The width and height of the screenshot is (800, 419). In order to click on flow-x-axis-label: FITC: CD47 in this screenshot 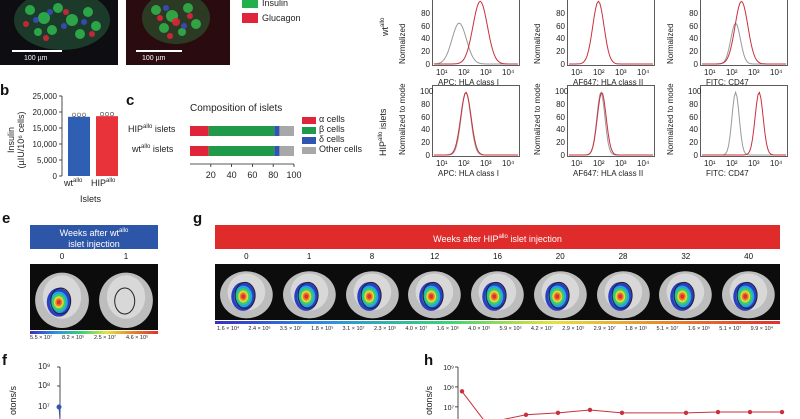, I will do `click(727, 173)`.